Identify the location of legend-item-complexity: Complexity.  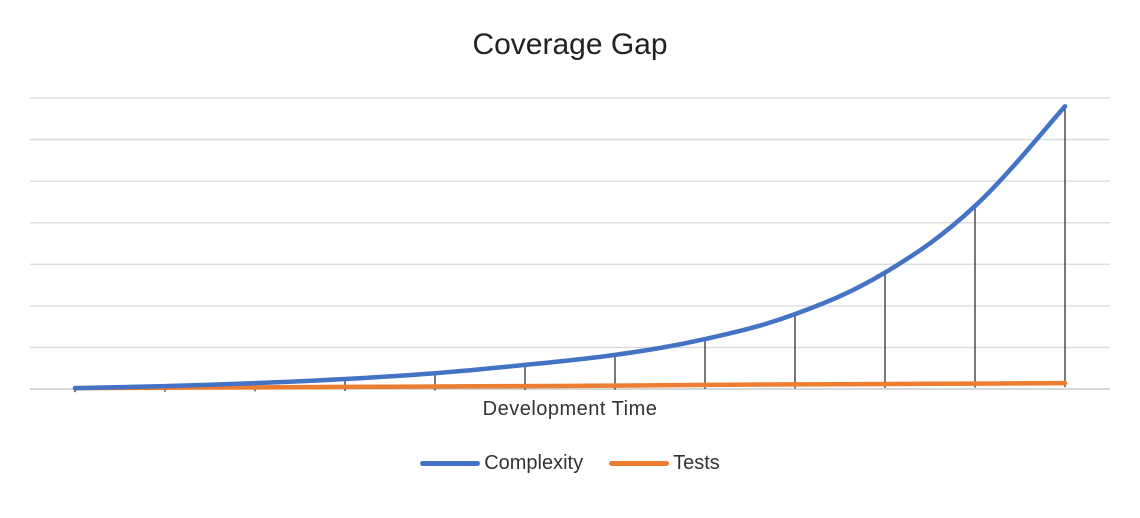
(501, 463).